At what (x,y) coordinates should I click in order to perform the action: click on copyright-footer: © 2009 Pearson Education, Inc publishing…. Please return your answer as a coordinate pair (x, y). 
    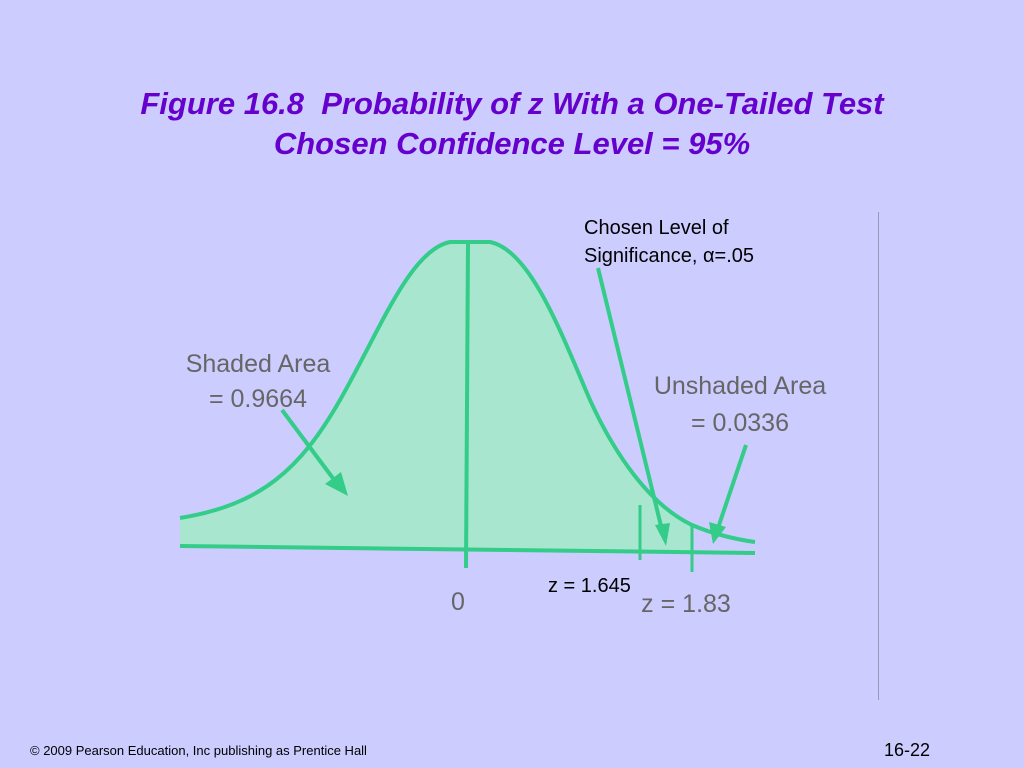
    Looking at the image, I should click on (198, 750).